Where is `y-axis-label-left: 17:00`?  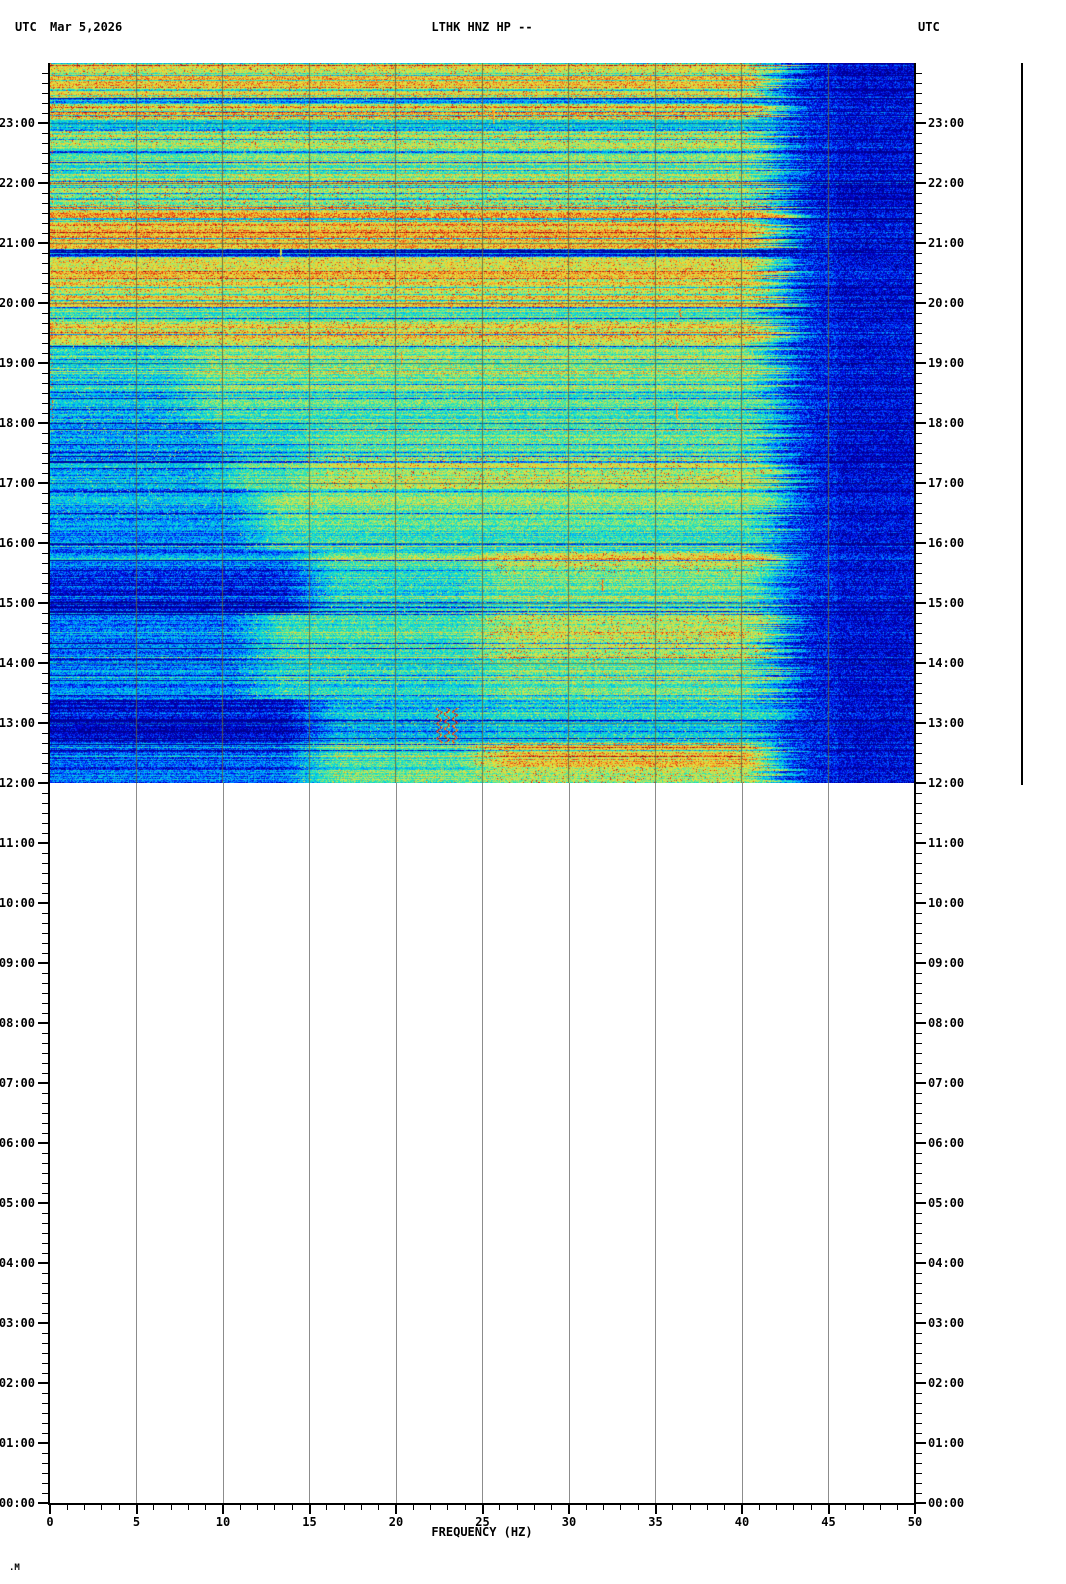
y-axis-label-left: 17:00 is located at coordinates (17, 483).